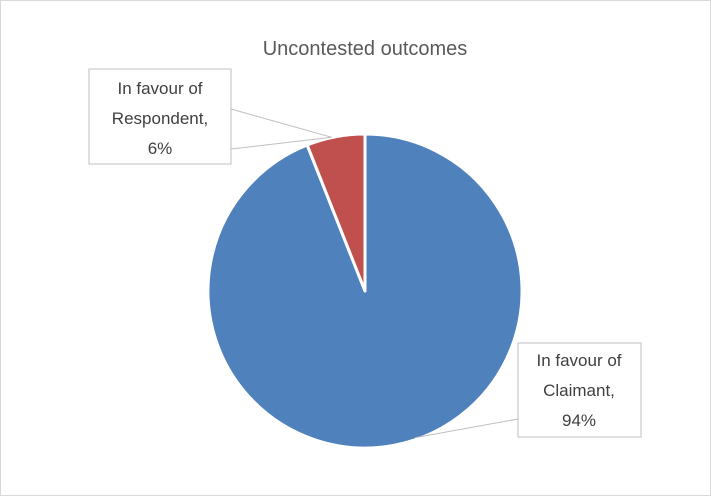 This screenshot has width=711, height=497. I want to click on data-label-claimant: In favour of Claimant, 94%, so click(579, 390).